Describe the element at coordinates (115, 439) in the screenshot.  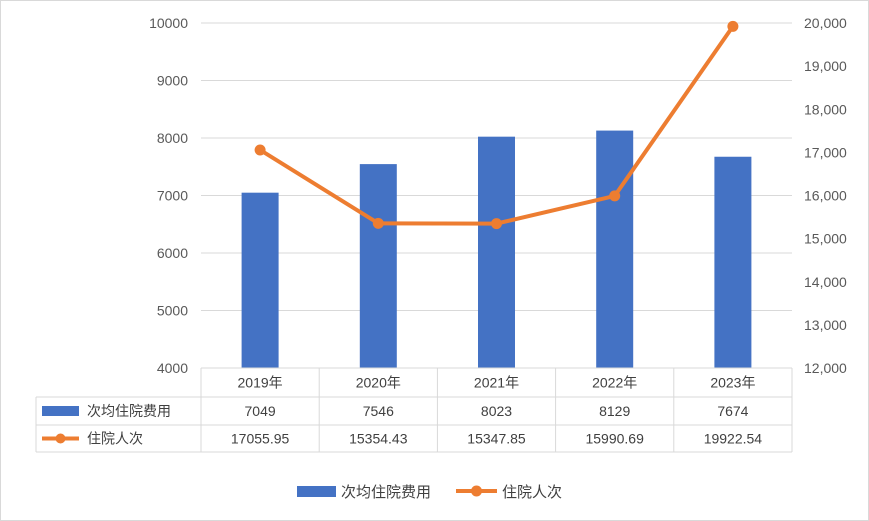
I see `table-series-name: 住院人次` at that location.